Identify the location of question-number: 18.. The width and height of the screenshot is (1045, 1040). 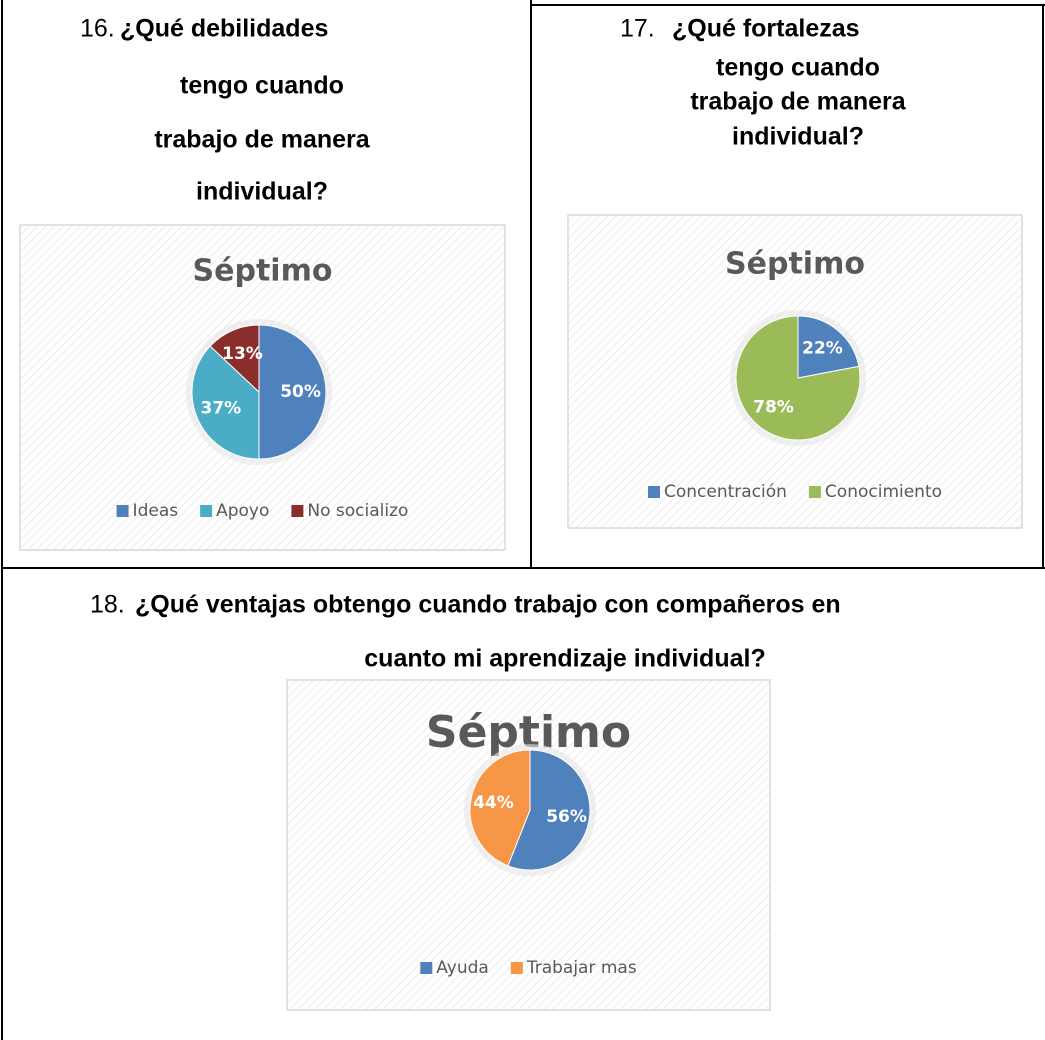
(107, 605).